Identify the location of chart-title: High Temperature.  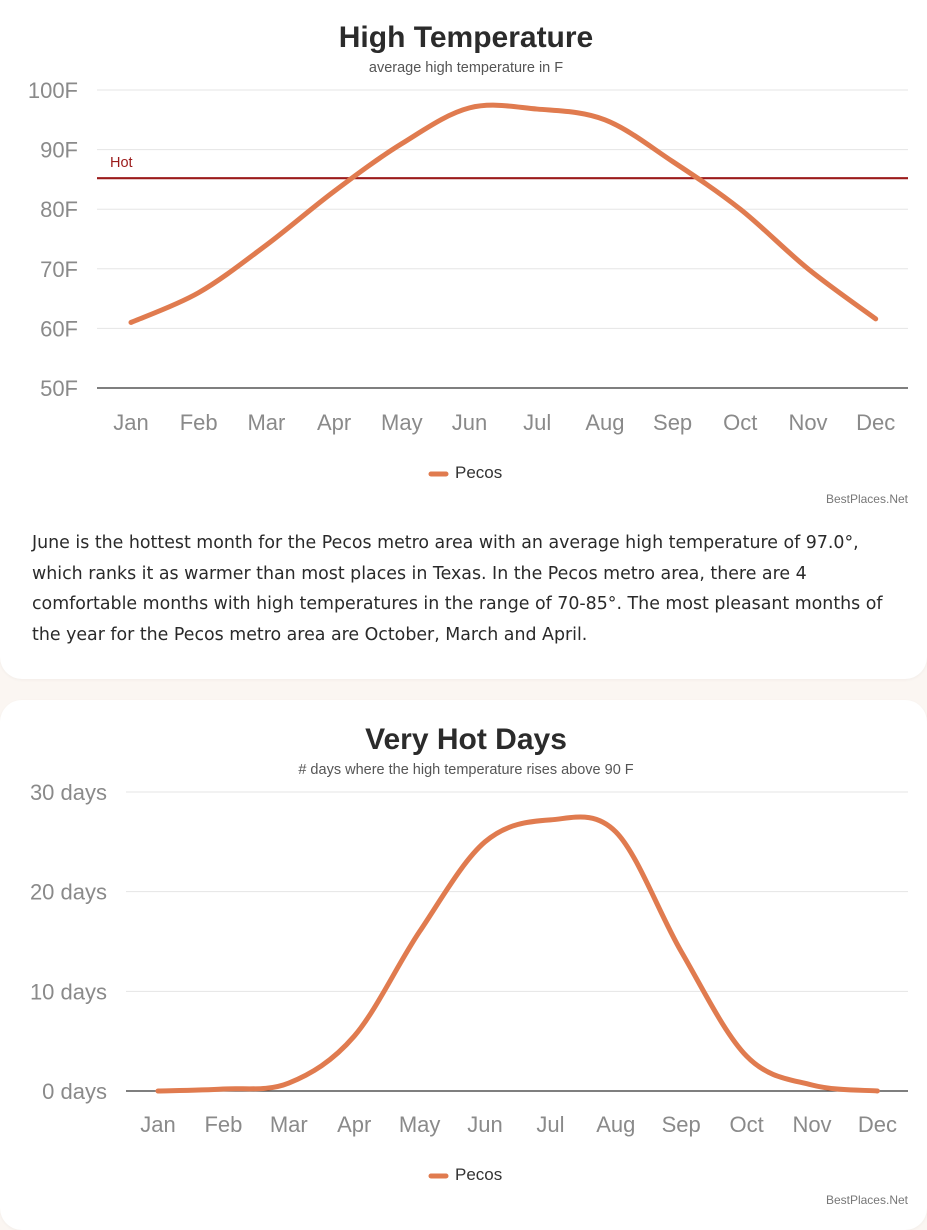
(466, 37).